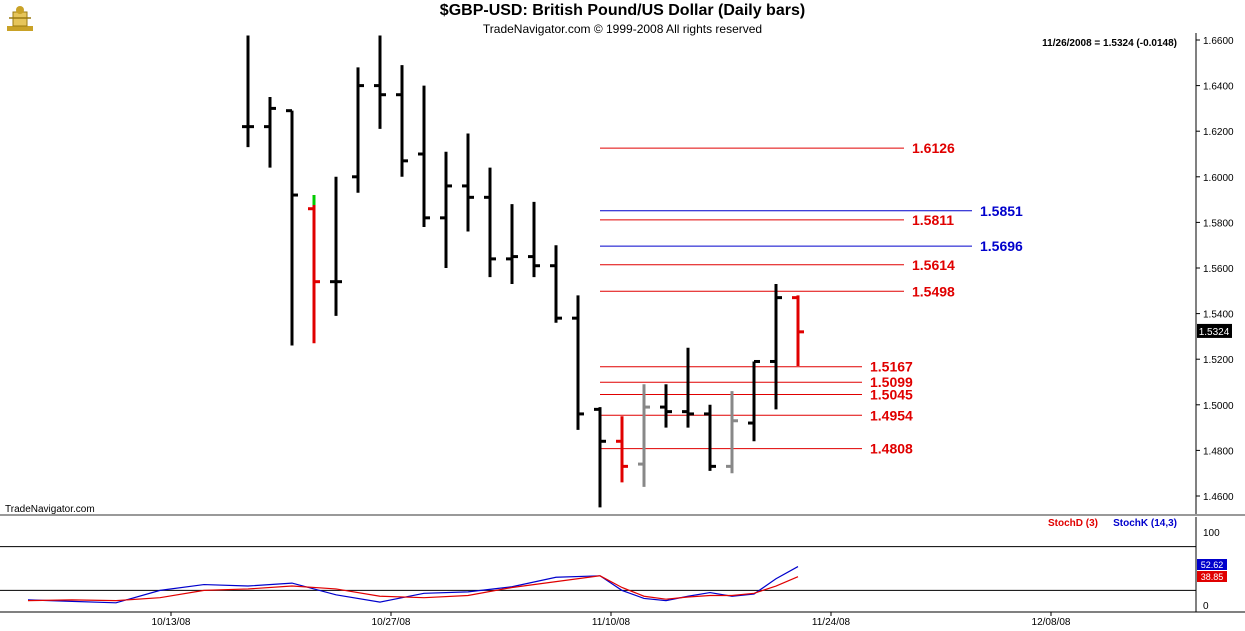 The height and width of the screenshot is (631, 1245). What do you see at coordinates (20, 18) in the screenshot?
I see `trade-navigator-logo` at bounding box center [20, 18].